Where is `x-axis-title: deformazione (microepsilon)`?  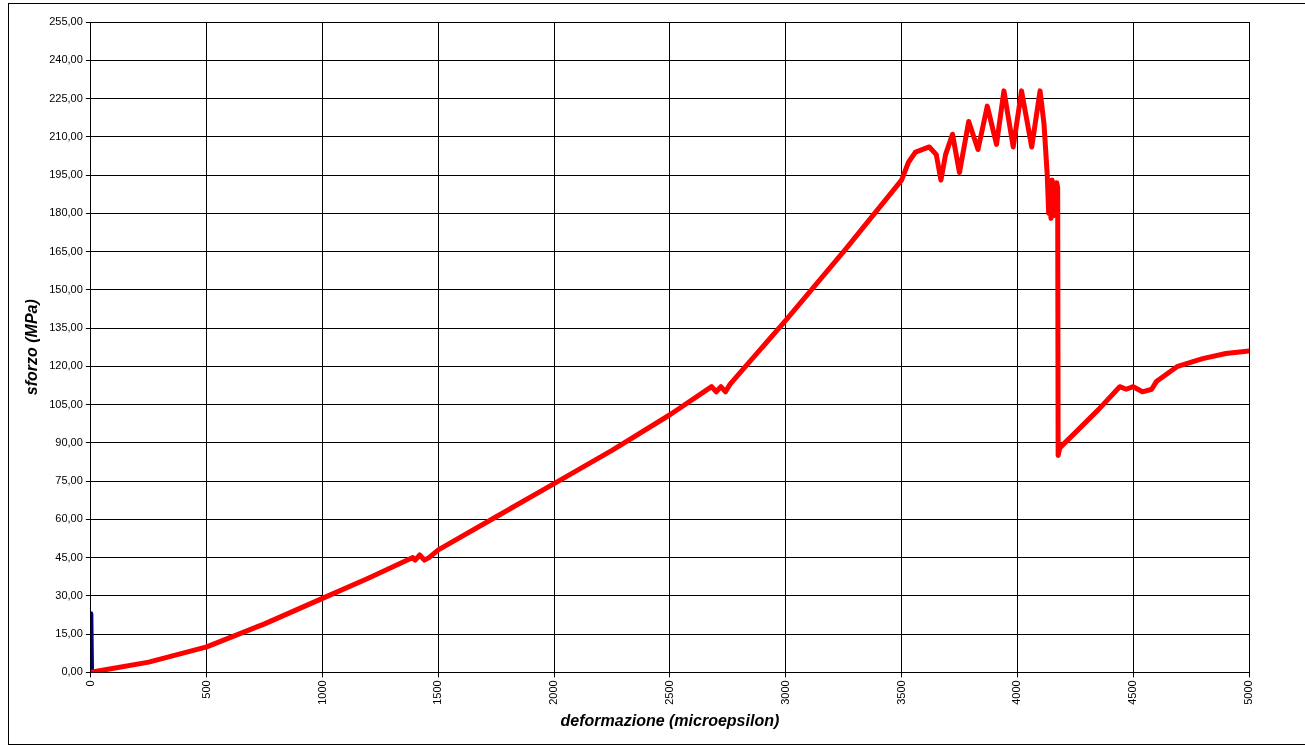 x-axis-title: deformazione (microepsilon) is located at coordinates (670, 720).